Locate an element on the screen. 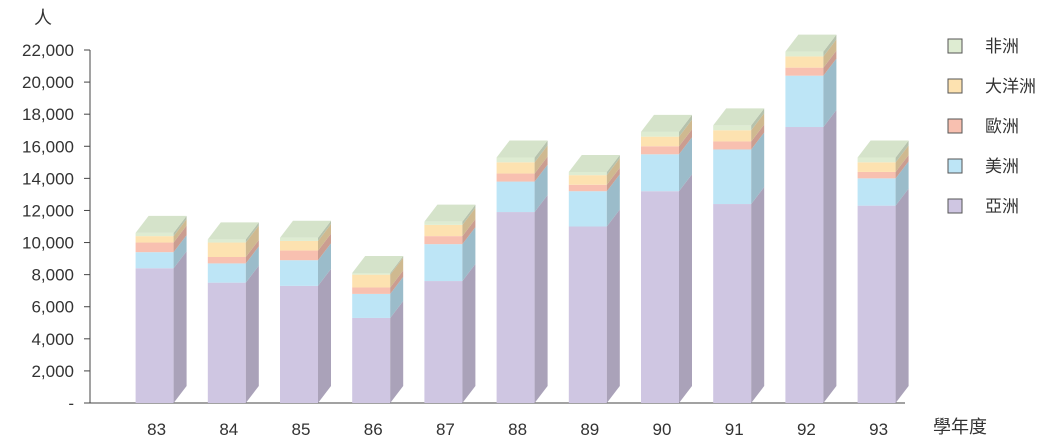  x-tick-label: 83 is located at coordinates (156, 429).